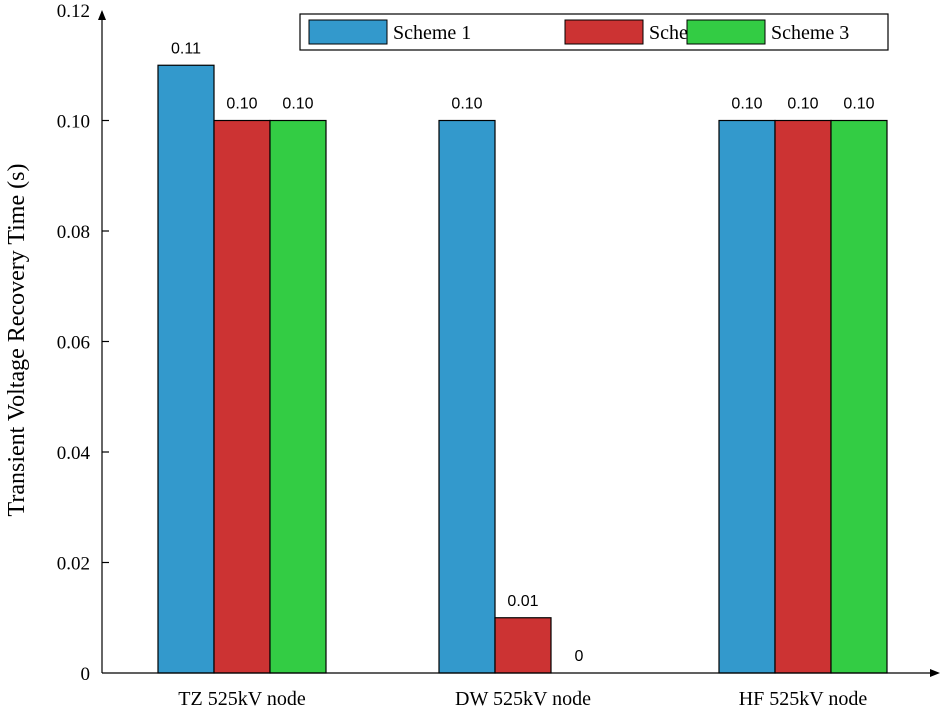 The image size is (950, 712). Describe the element at coordinates (522, 601) in the screenshot. I see `data-label-2-2: 0.01` at that location.